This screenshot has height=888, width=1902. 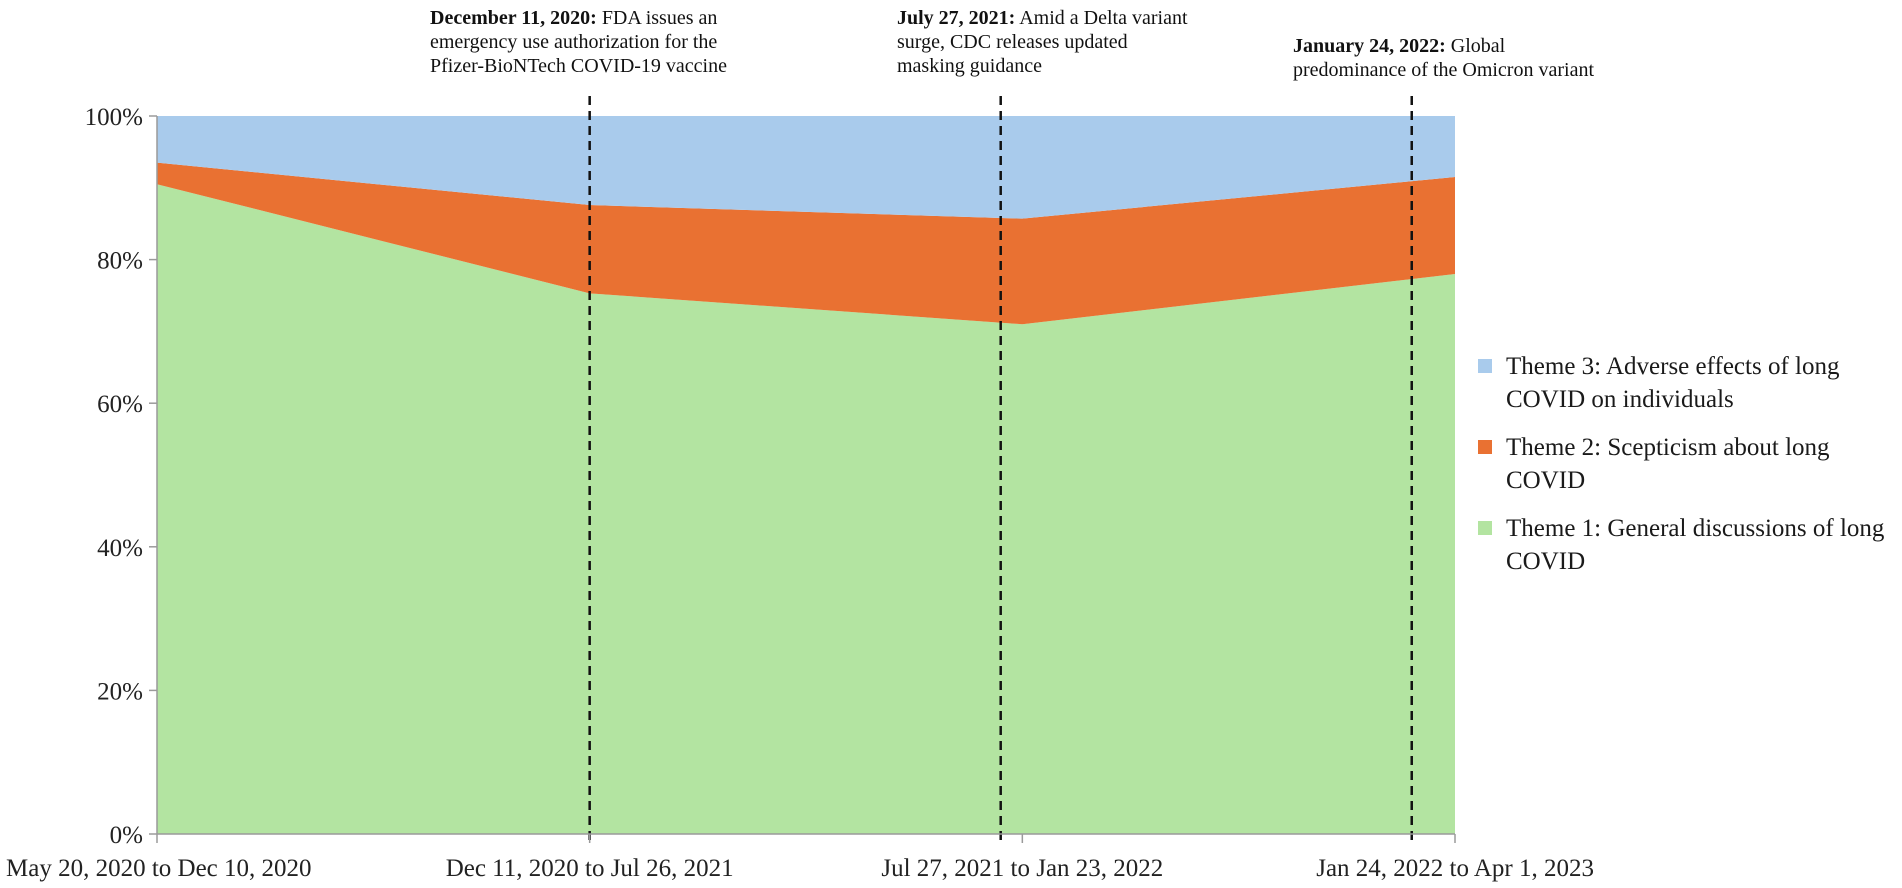 What do you see at coordinates (578, 66) in the screenshot?
I see `annotation-line: Pfizer-BioNTech COVID-19 vaccine` at bounding box center [578, 66].